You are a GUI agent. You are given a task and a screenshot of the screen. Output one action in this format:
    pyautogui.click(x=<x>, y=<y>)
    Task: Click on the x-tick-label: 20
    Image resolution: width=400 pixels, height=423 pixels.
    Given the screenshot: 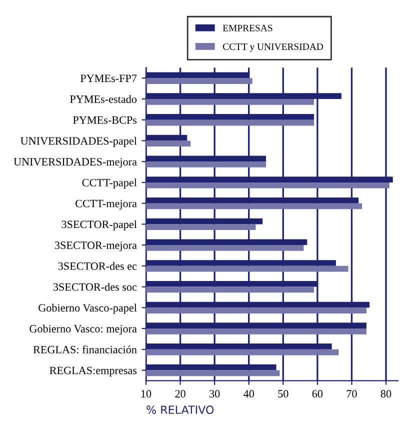 What is the action you would take?
    pyautogui.click(x=180, y=394)
    